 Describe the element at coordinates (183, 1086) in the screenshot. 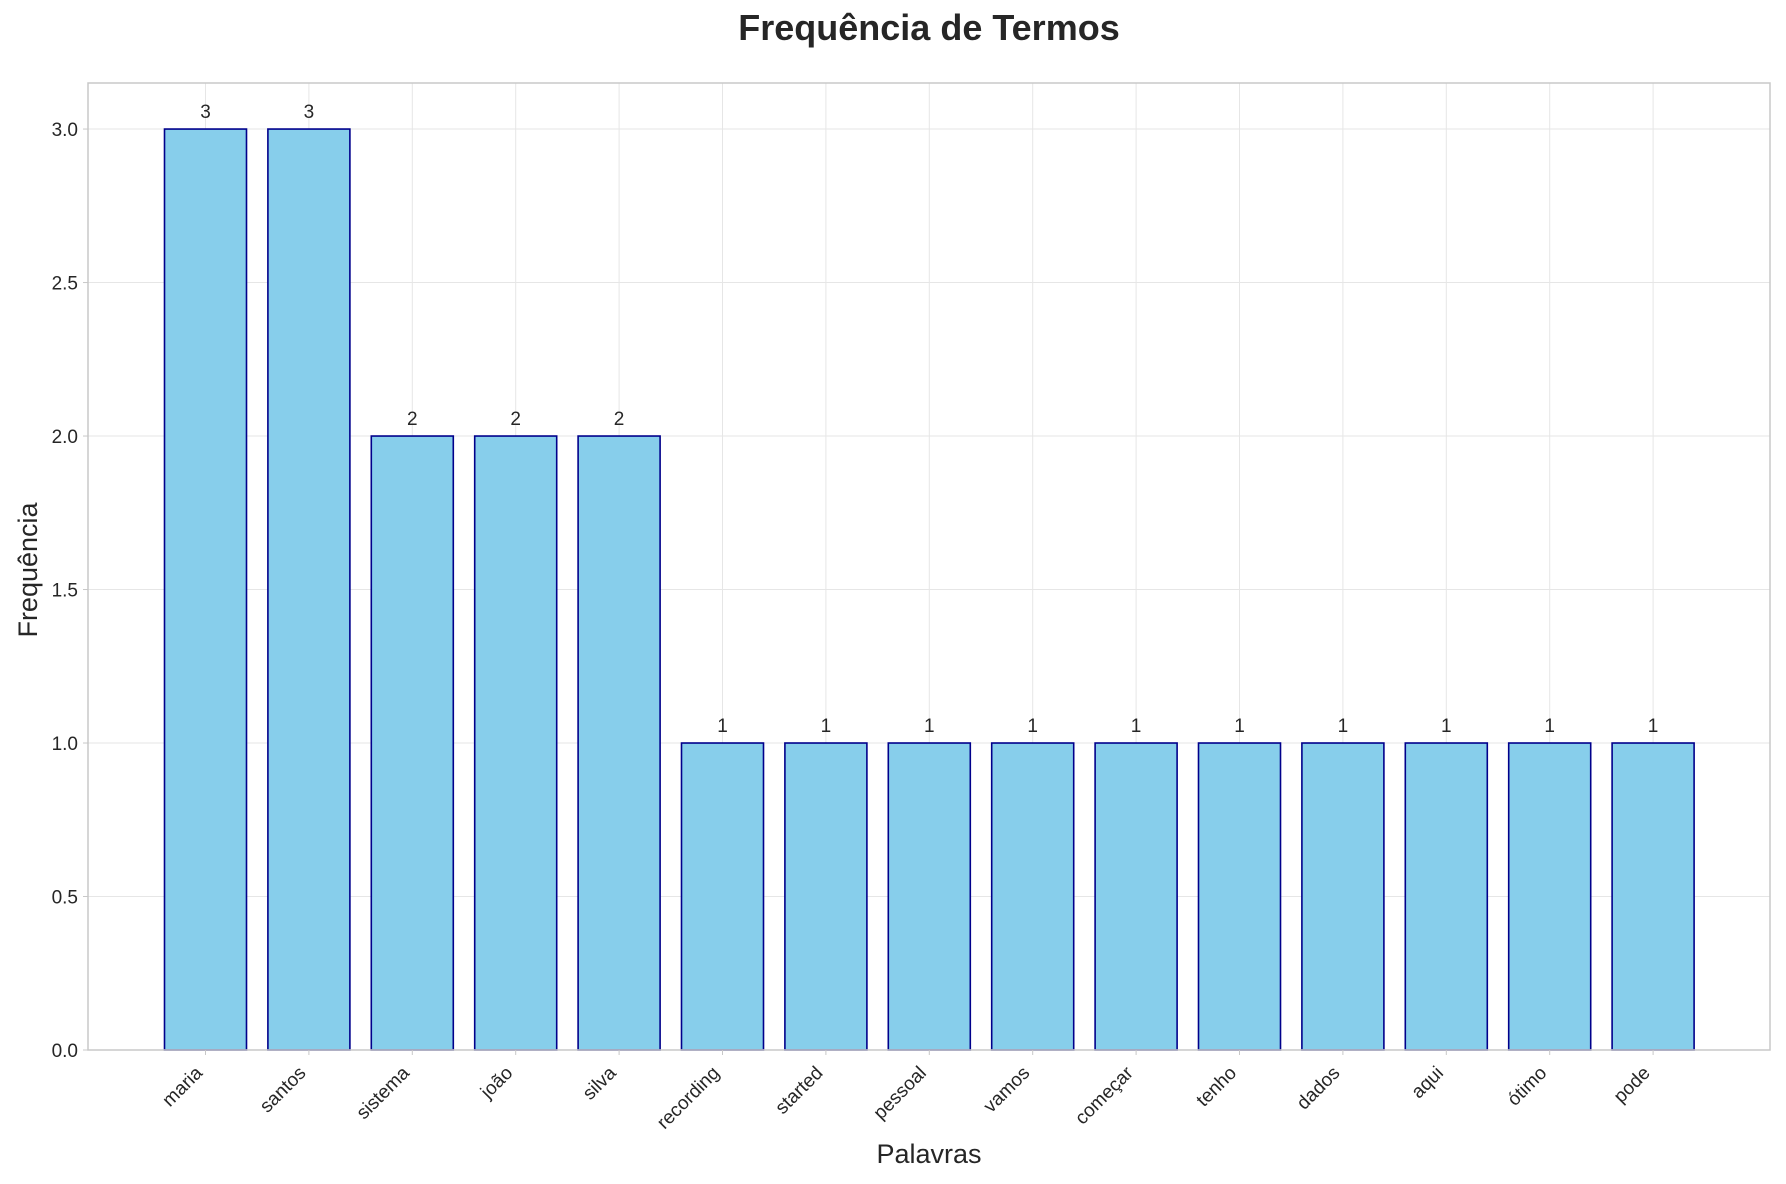

I see `x-tick-label: maria` at that location.